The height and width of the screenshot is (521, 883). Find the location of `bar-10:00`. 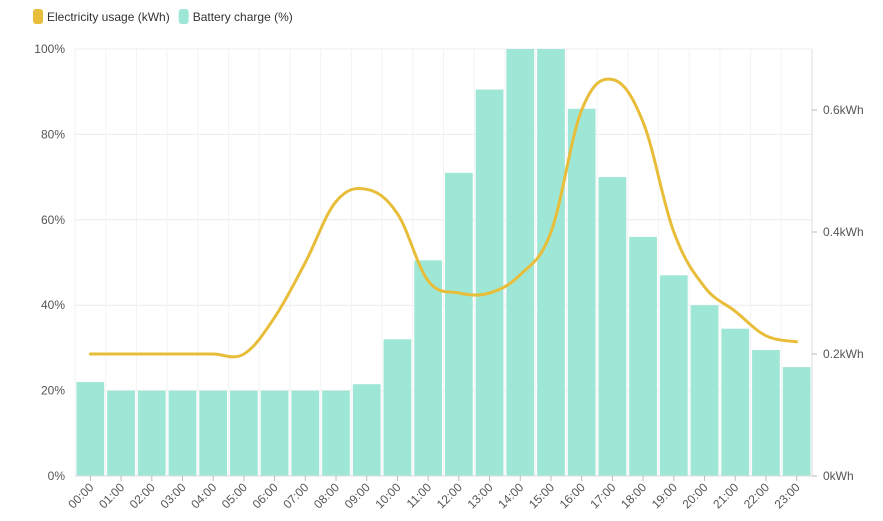

bar-10:00 is located at coordinates (397, 407).